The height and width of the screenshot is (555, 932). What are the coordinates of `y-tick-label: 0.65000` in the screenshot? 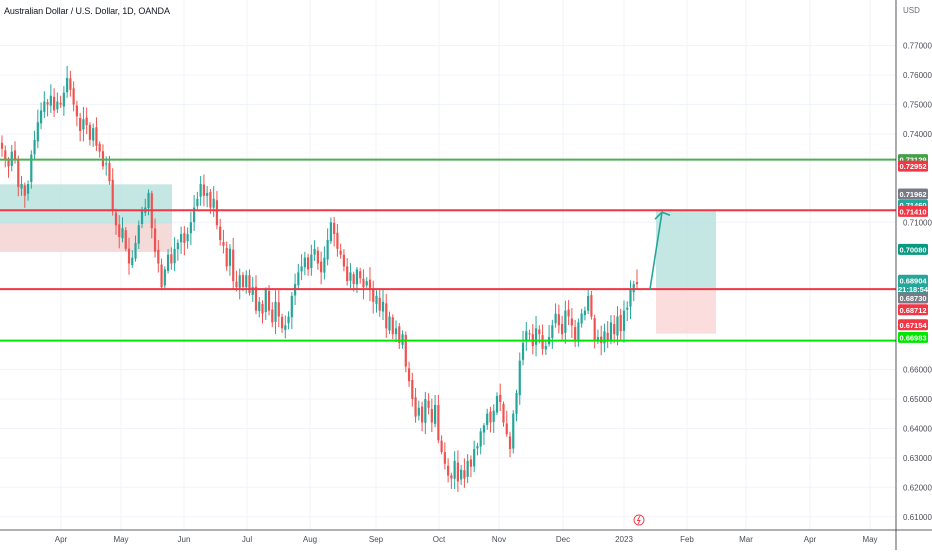 It's located at (917, 399).